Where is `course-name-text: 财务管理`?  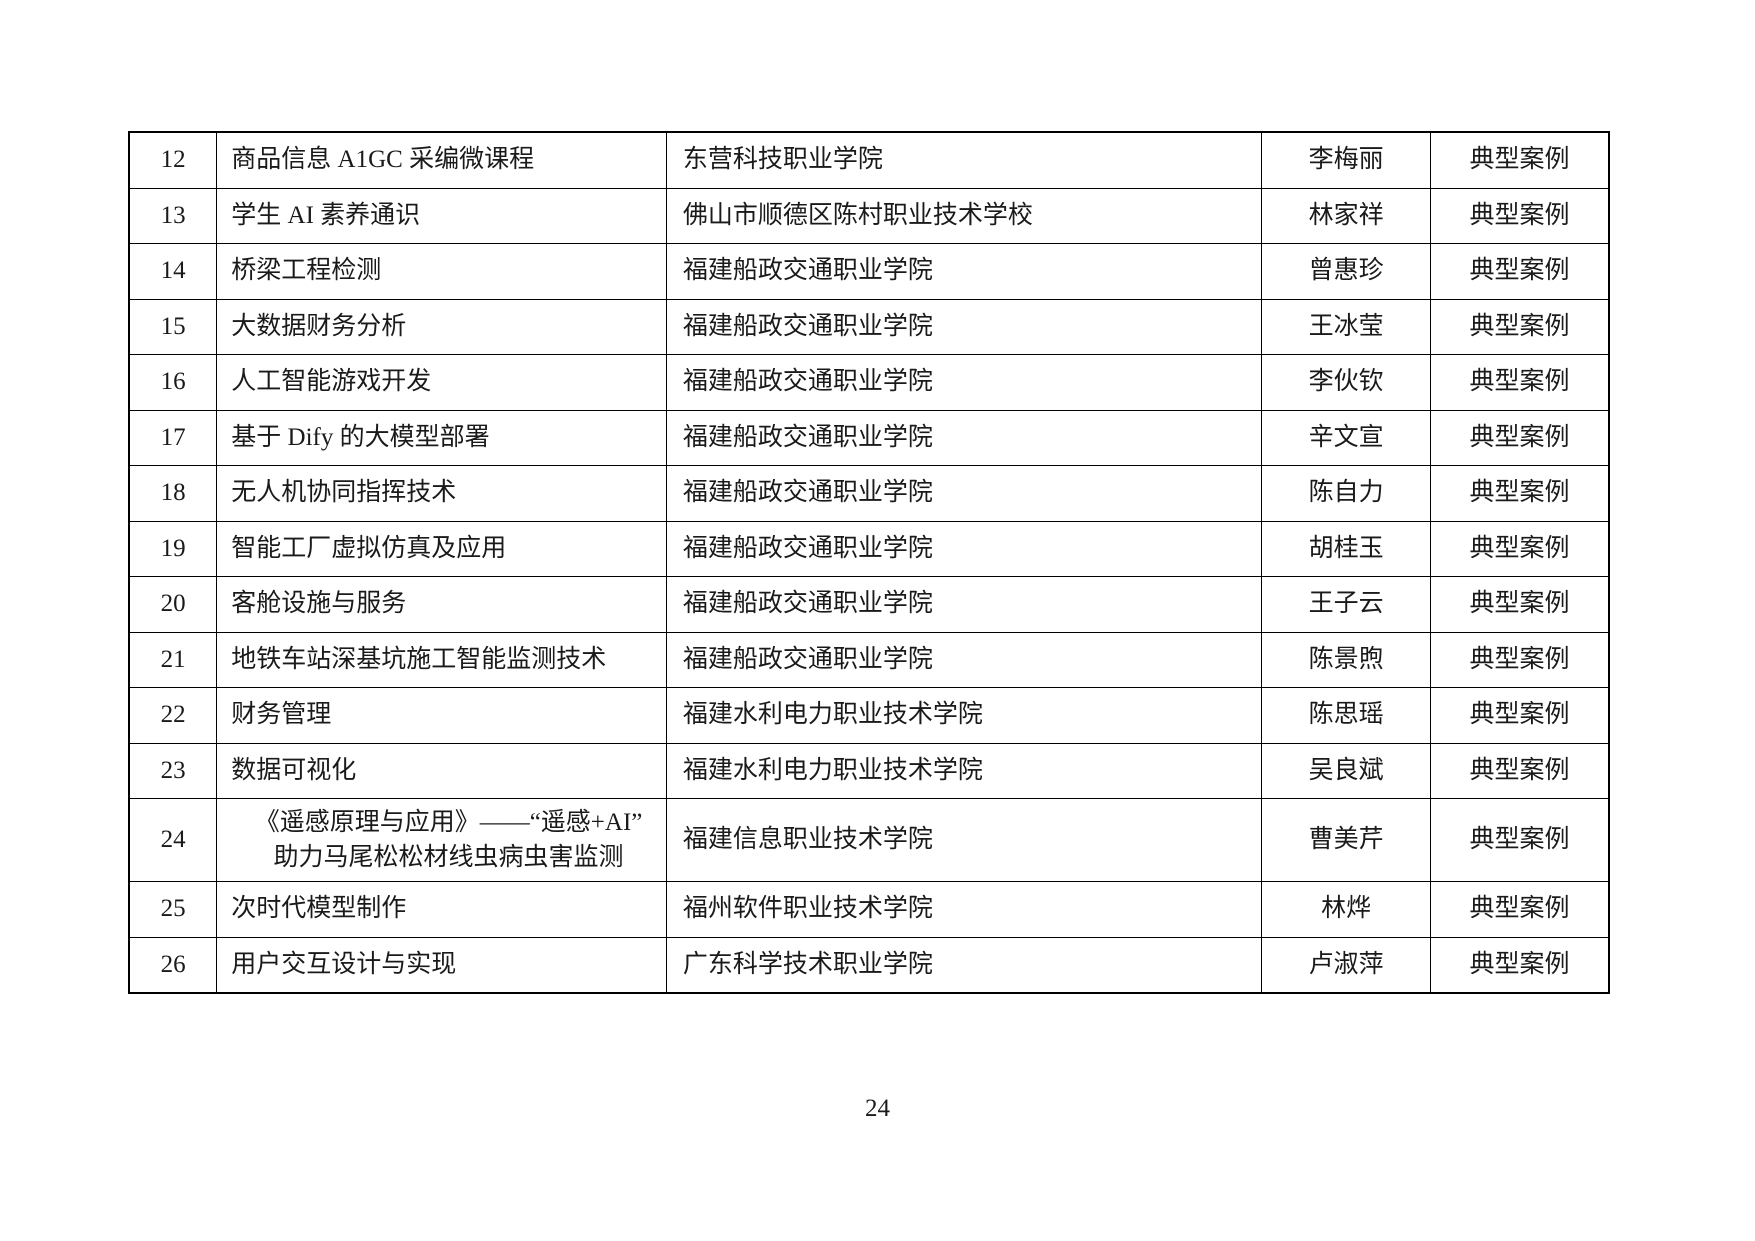 course-name-text: 财务管理 is located at coordinates (281, 715).